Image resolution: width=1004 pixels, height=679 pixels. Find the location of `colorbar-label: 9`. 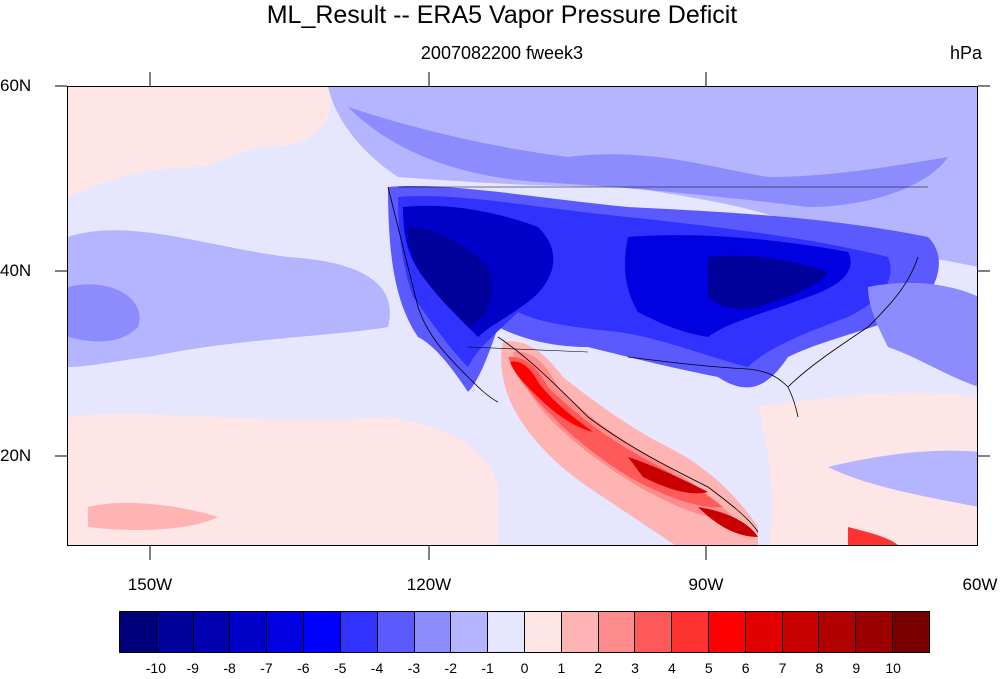

colorbar-label: 9 is located at coordinates (856, 668).